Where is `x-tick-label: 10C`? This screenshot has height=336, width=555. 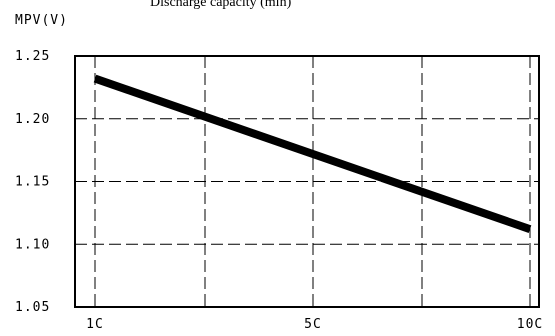 x-tick-label: 10C is located at coordinates (530, 324).